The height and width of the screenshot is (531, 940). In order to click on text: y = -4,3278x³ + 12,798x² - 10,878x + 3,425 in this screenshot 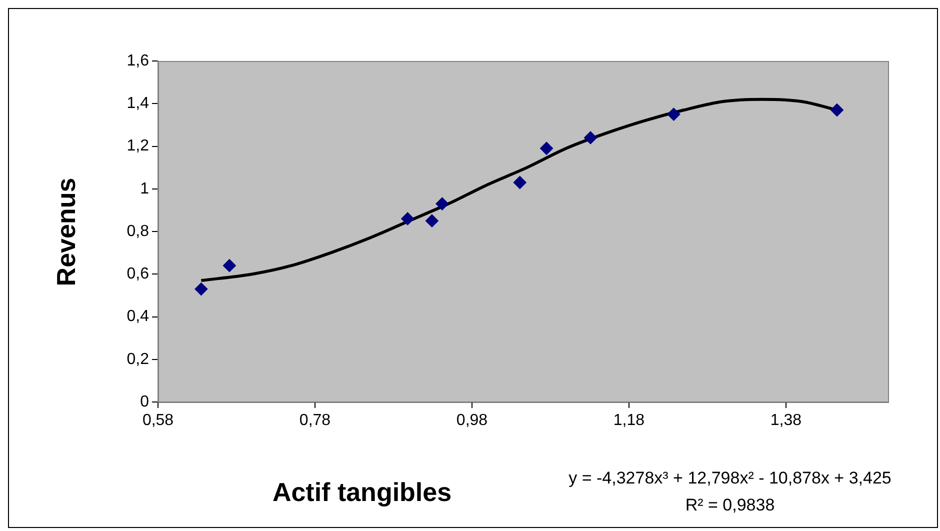, I will do `click(730, 478)`.